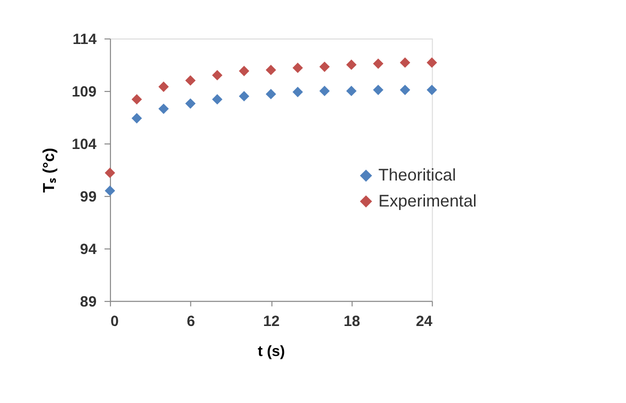 The width and height of the screenshot is (626, 403). What do you see at coordinates (85, 40) in the screenshot?
I see `y-tick-label: 114` at bounding box center [85, 40].